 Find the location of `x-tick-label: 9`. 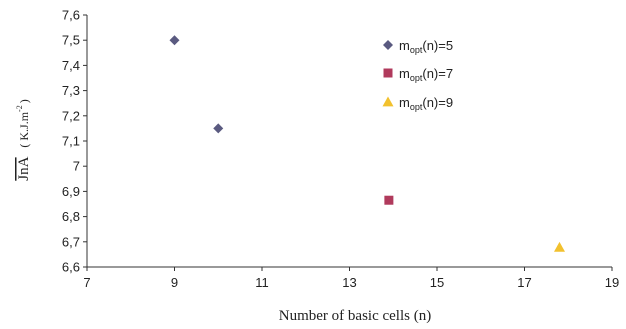

x-tick-label: 9 is located at coordinates (174, 282).